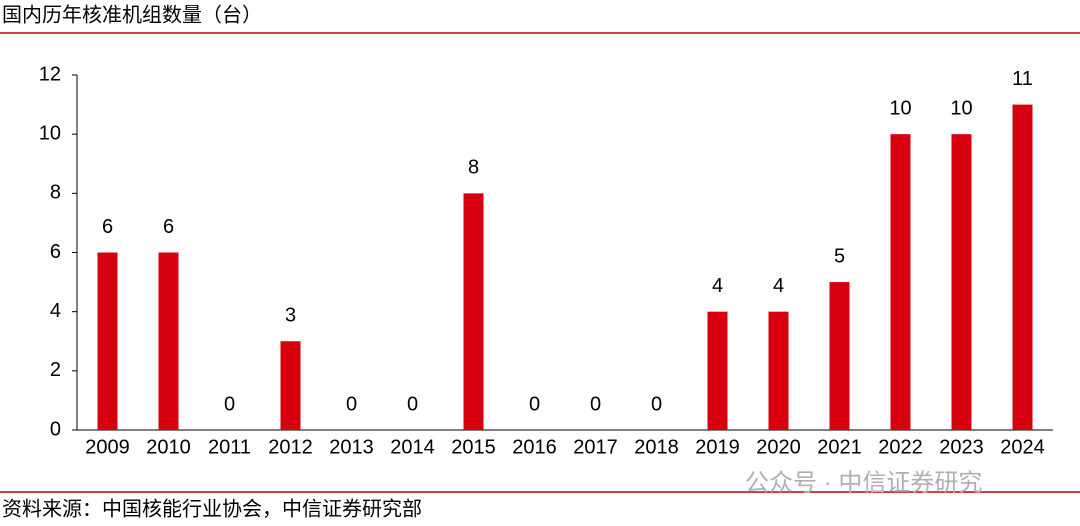  I want to click on y-tick-label: 6, so click(55, 252).